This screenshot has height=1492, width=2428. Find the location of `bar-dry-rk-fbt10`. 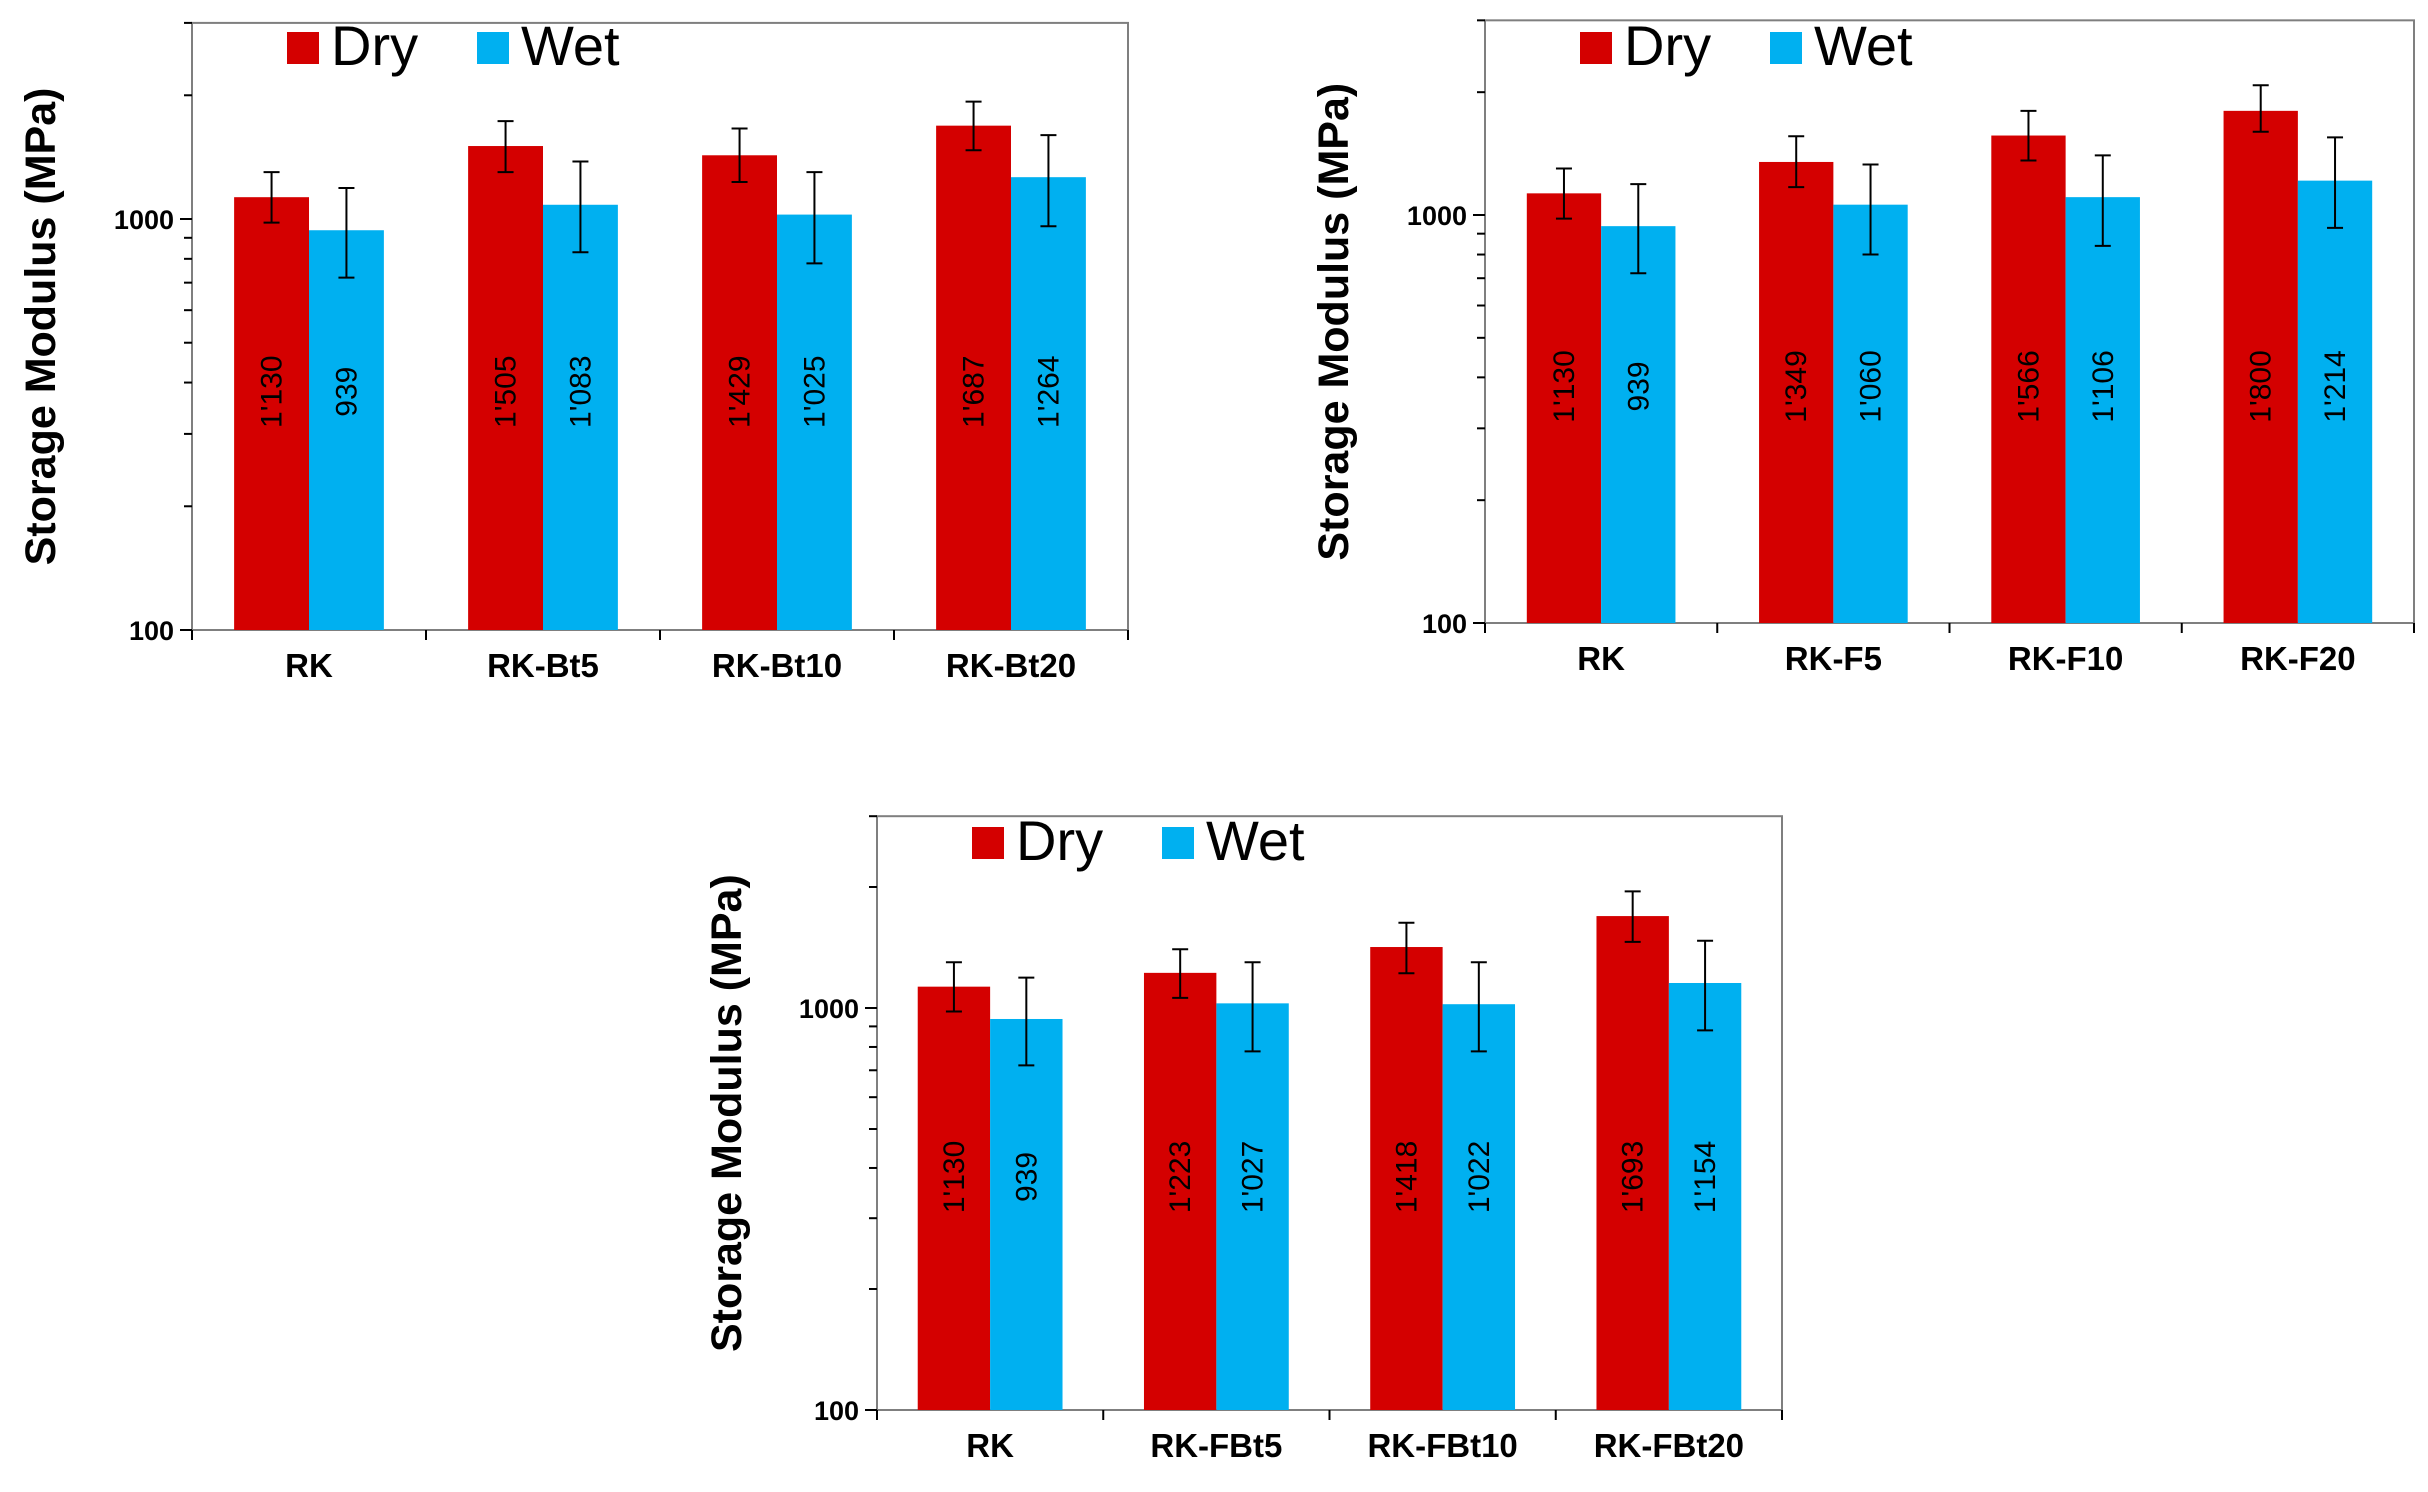

bar-dry-rk-fbt10 is located at coordinates (1406, 1178).